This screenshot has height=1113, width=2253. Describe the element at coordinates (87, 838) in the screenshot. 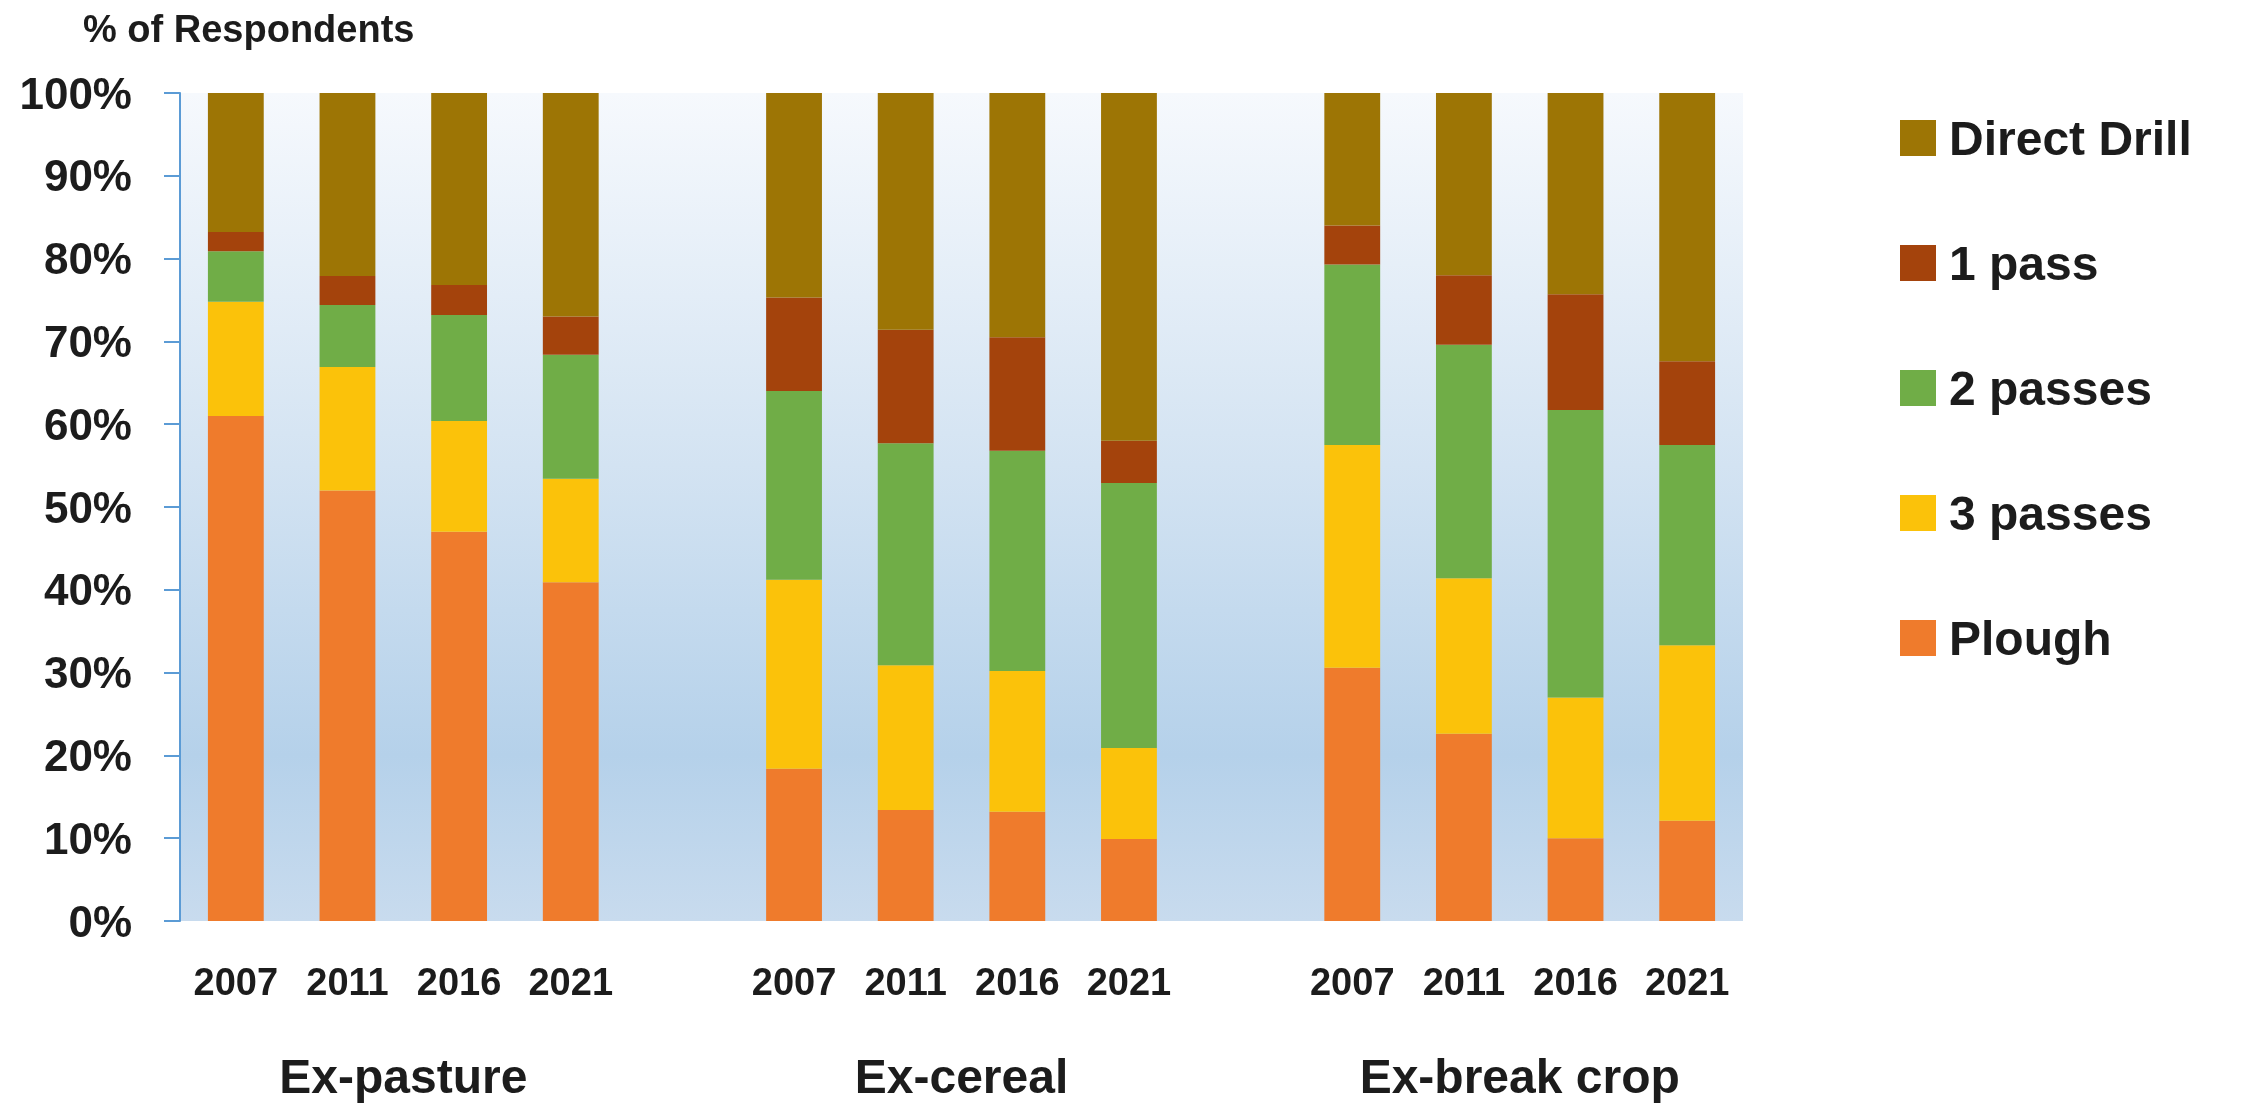

I see `y-tick-label: 10%` at that location.